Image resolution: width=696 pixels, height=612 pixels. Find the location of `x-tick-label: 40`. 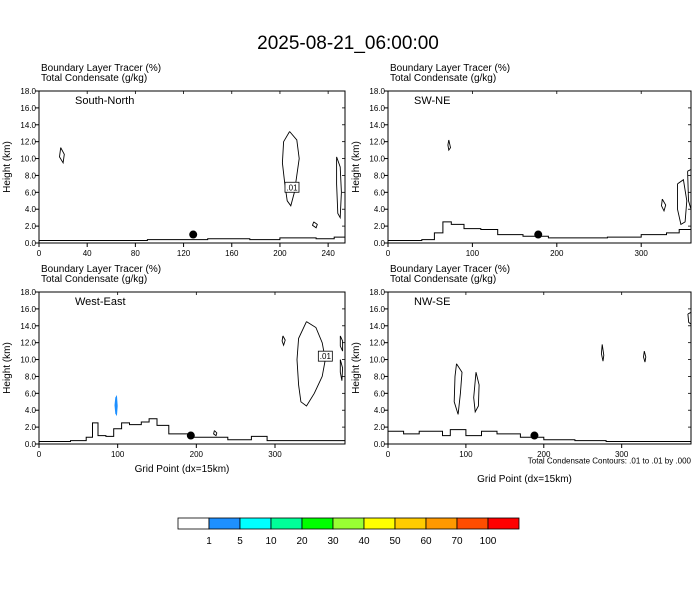

x-tick-label: 40 is located at coordinates (87, 253).